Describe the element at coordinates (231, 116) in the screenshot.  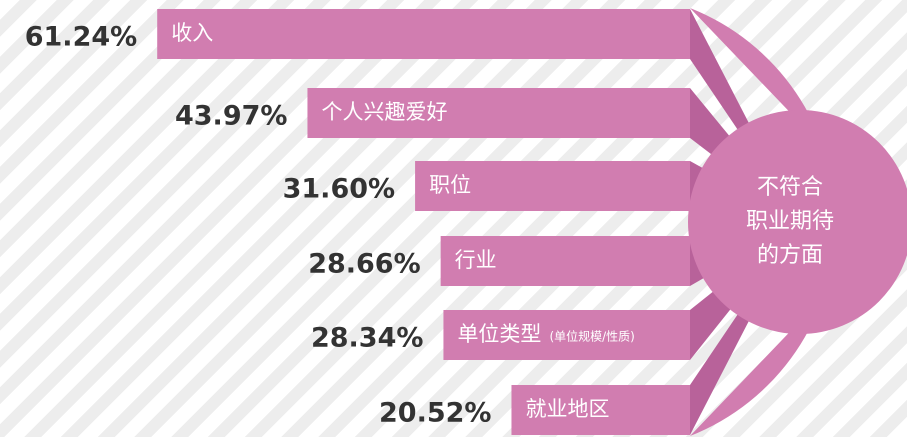
I see `value-label: 43.97%` at that location.